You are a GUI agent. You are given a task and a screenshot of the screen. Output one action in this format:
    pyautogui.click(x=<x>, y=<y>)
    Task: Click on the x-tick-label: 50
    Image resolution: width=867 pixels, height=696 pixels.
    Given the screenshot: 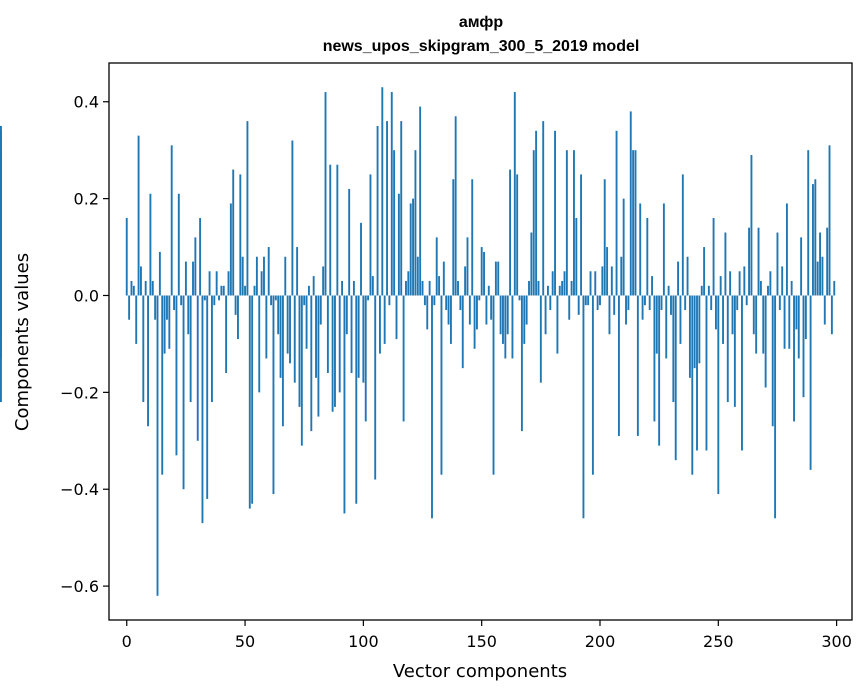 What is the action you would take?
    pyautogui.click(x=245, y=641)
    